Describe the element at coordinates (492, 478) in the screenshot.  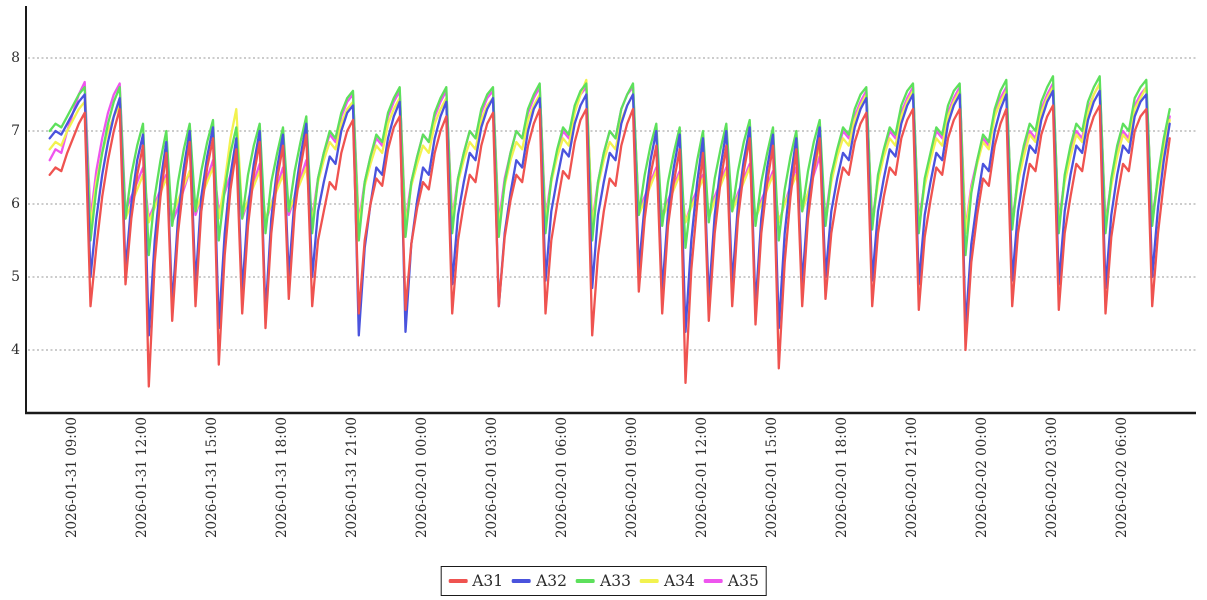
I see `x-tick-label: 2026-02-01 03:00` at that location.